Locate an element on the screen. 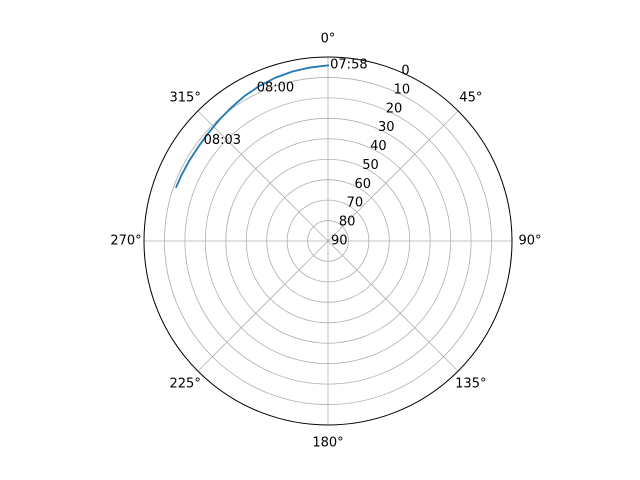 The image size is (640, 480). angle-tick-label: 315° is located at coordinates (185, 98).